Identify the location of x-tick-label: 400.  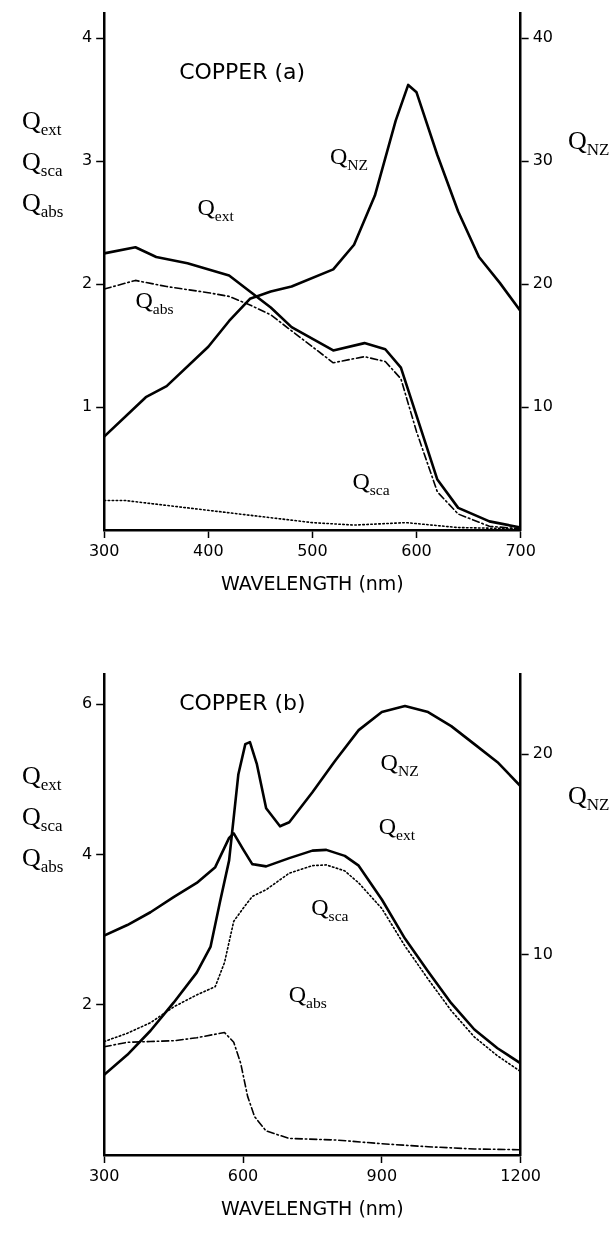
(208, 550).